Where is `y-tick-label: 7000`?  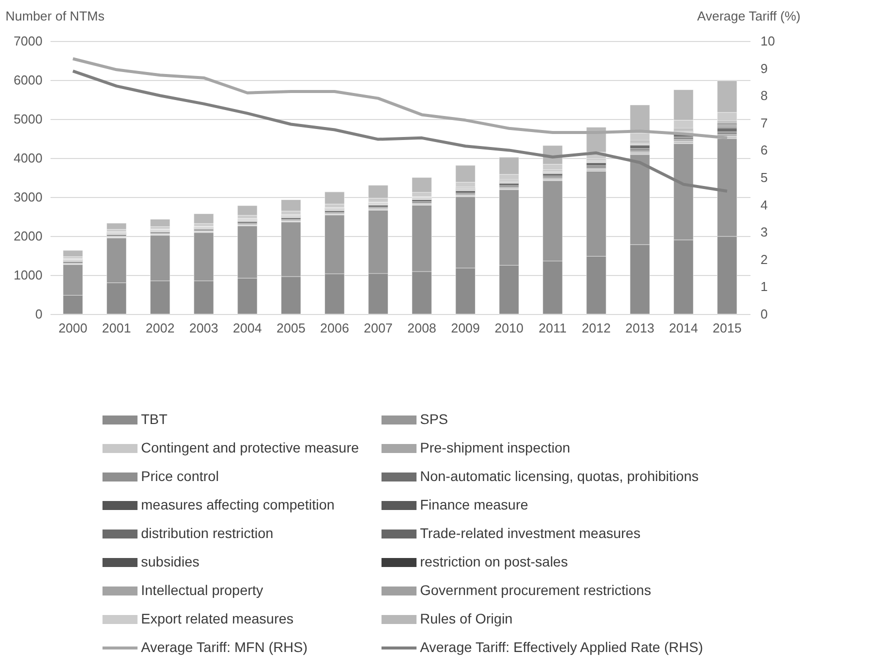
y-tick-label: 7000 is located at coordinates (28, 41).